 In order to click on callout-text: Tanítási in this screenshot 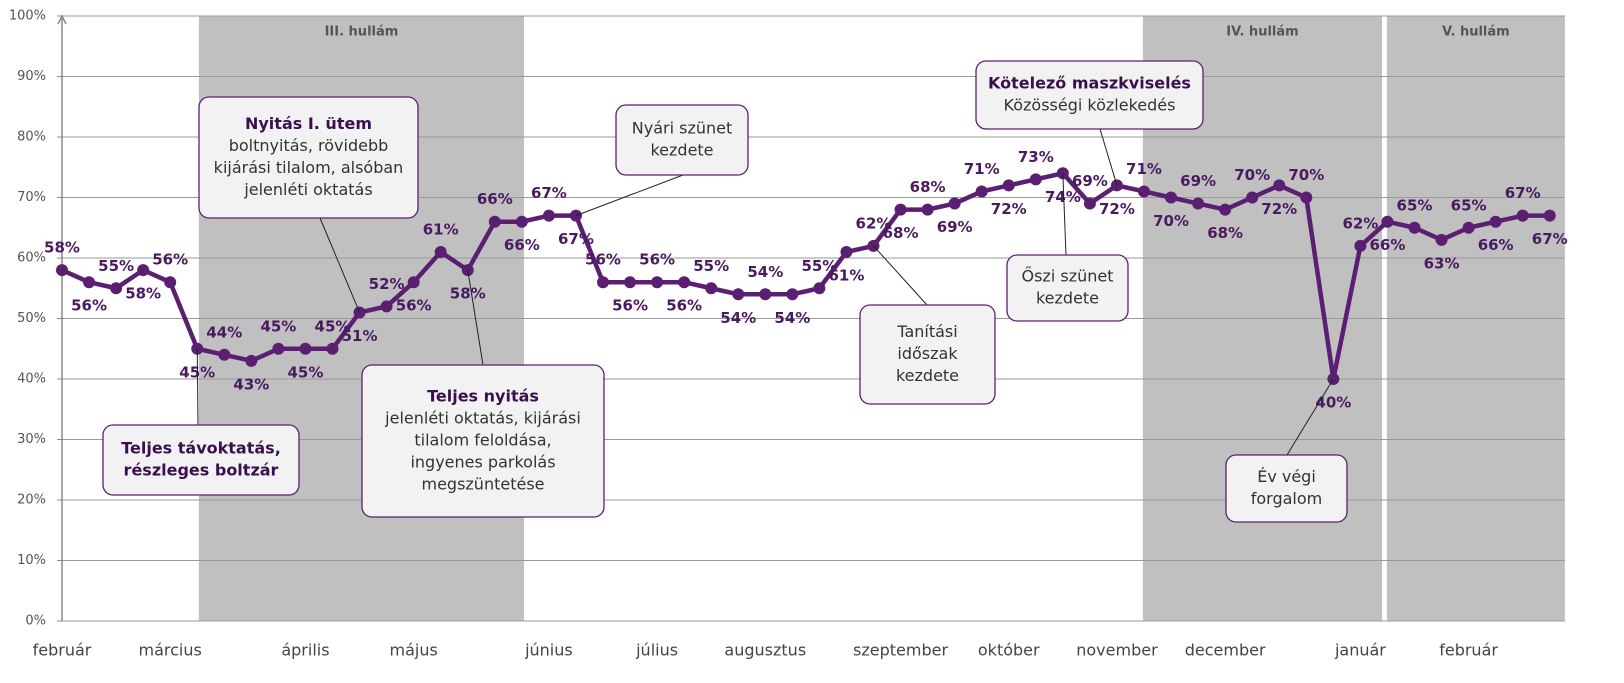, I will do `click(926, 331)`.